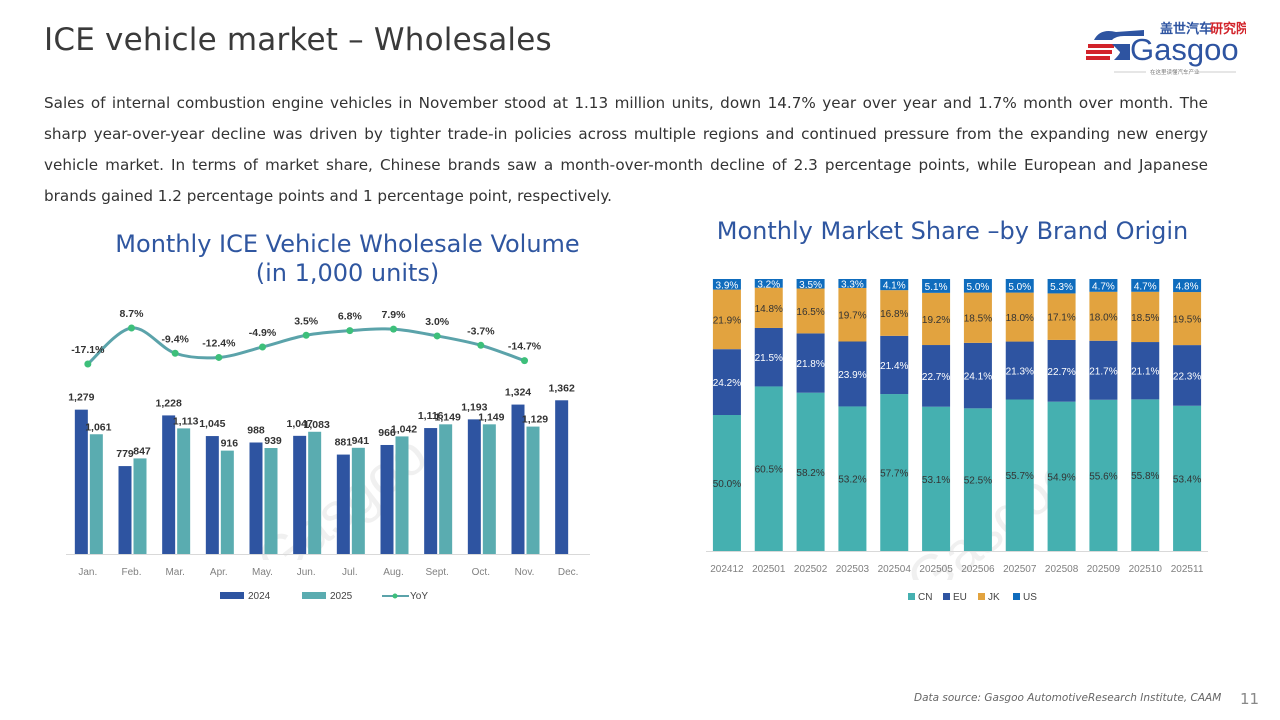  I want to click on yoy-value-label: -14.7%, so click(525, 347).